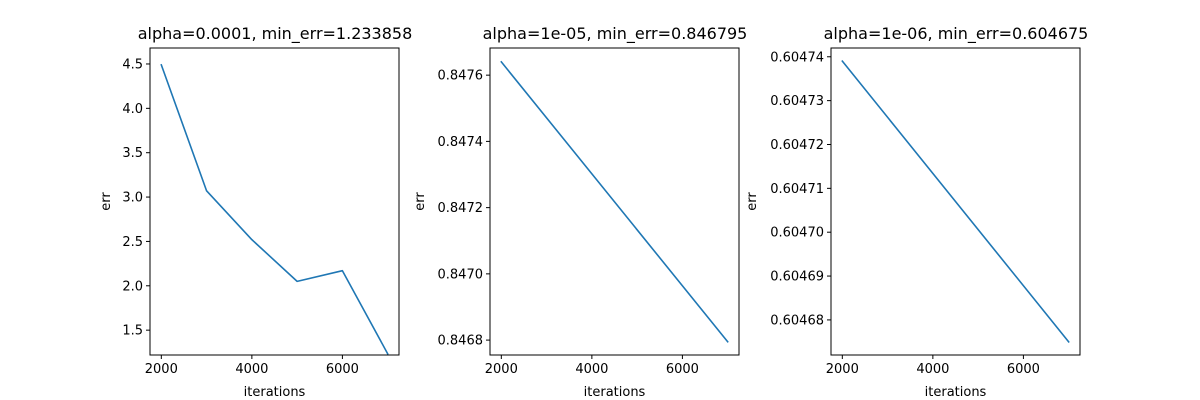 The width and height of the screenshot is (1200, 400). Describe the element at coordinates (797, 320) in the screenshot. I see `subplot-2-ytick-label: 0.60468` at that location.